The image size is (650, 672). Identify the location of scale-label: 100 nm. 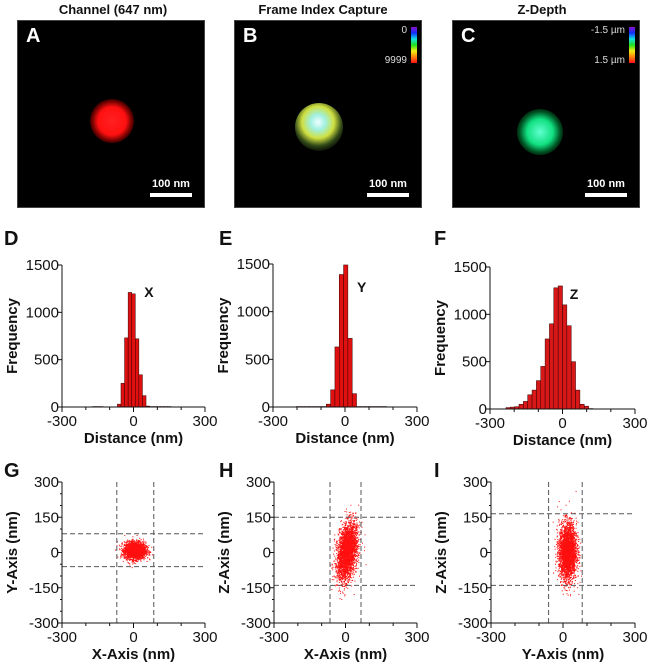
(388, 184).